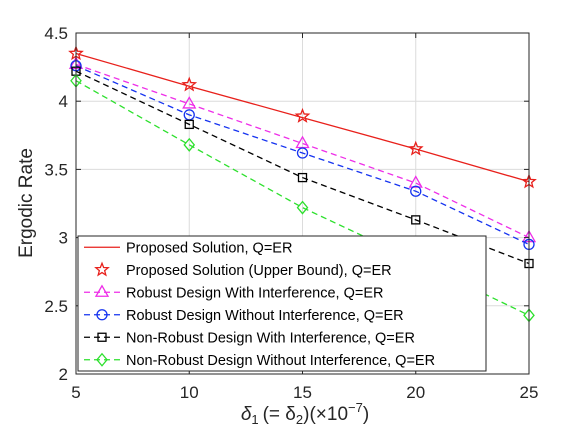 The image size is (584, 438). Describe the element at coordinates (246, 414) in the screenshot. I see `x-label-main: δ` at that location.